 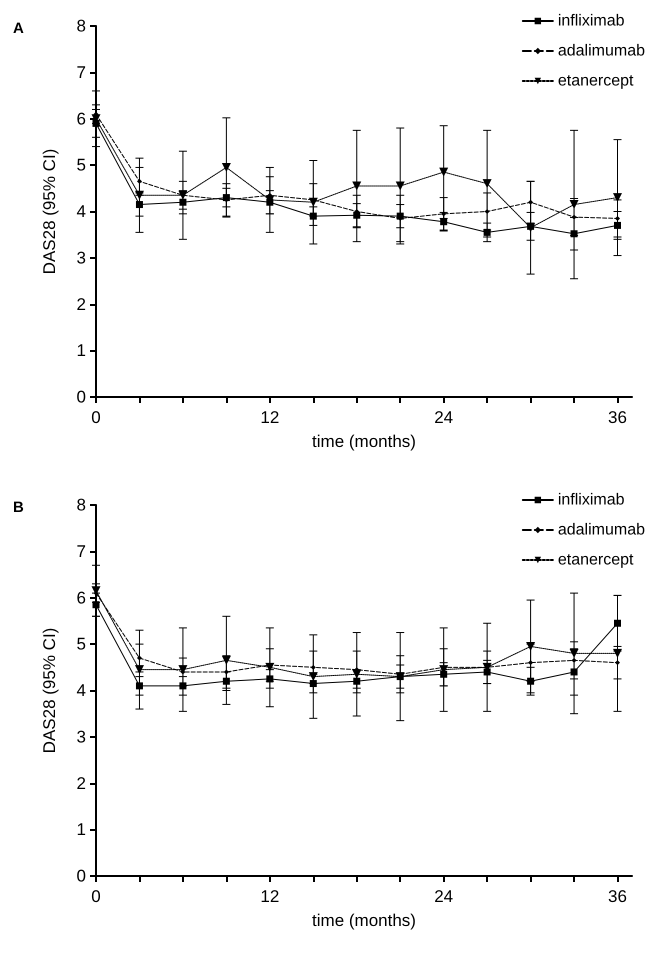 What do you see at coordinates (18, 507) in the screenshot?
I see `chart-title: B` at bounding box center [18, 507].